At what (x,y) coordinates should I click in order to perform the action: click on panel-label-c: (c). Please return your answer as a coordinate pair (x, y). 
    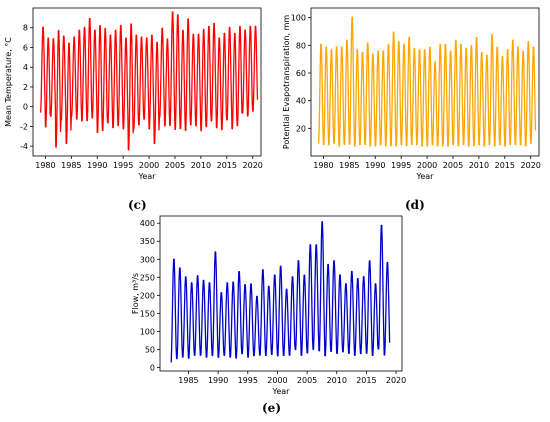
    Looking at the image, I should click on (137, 205).